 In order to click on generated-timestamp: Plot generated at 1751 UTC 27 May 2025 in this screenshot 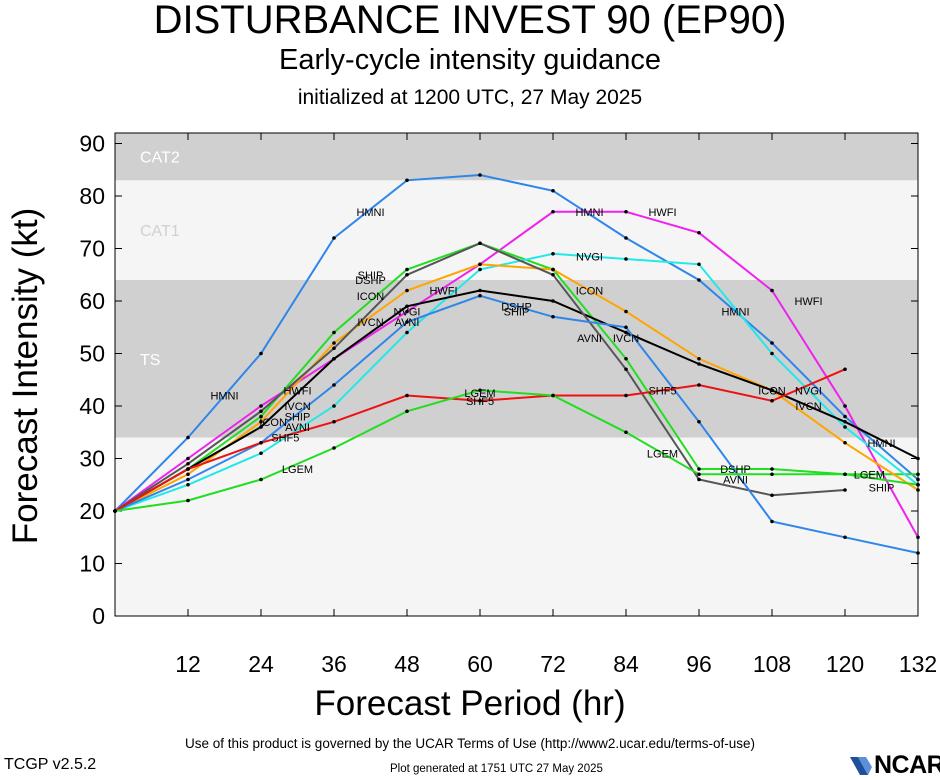, I will do `click(496, 769)`.